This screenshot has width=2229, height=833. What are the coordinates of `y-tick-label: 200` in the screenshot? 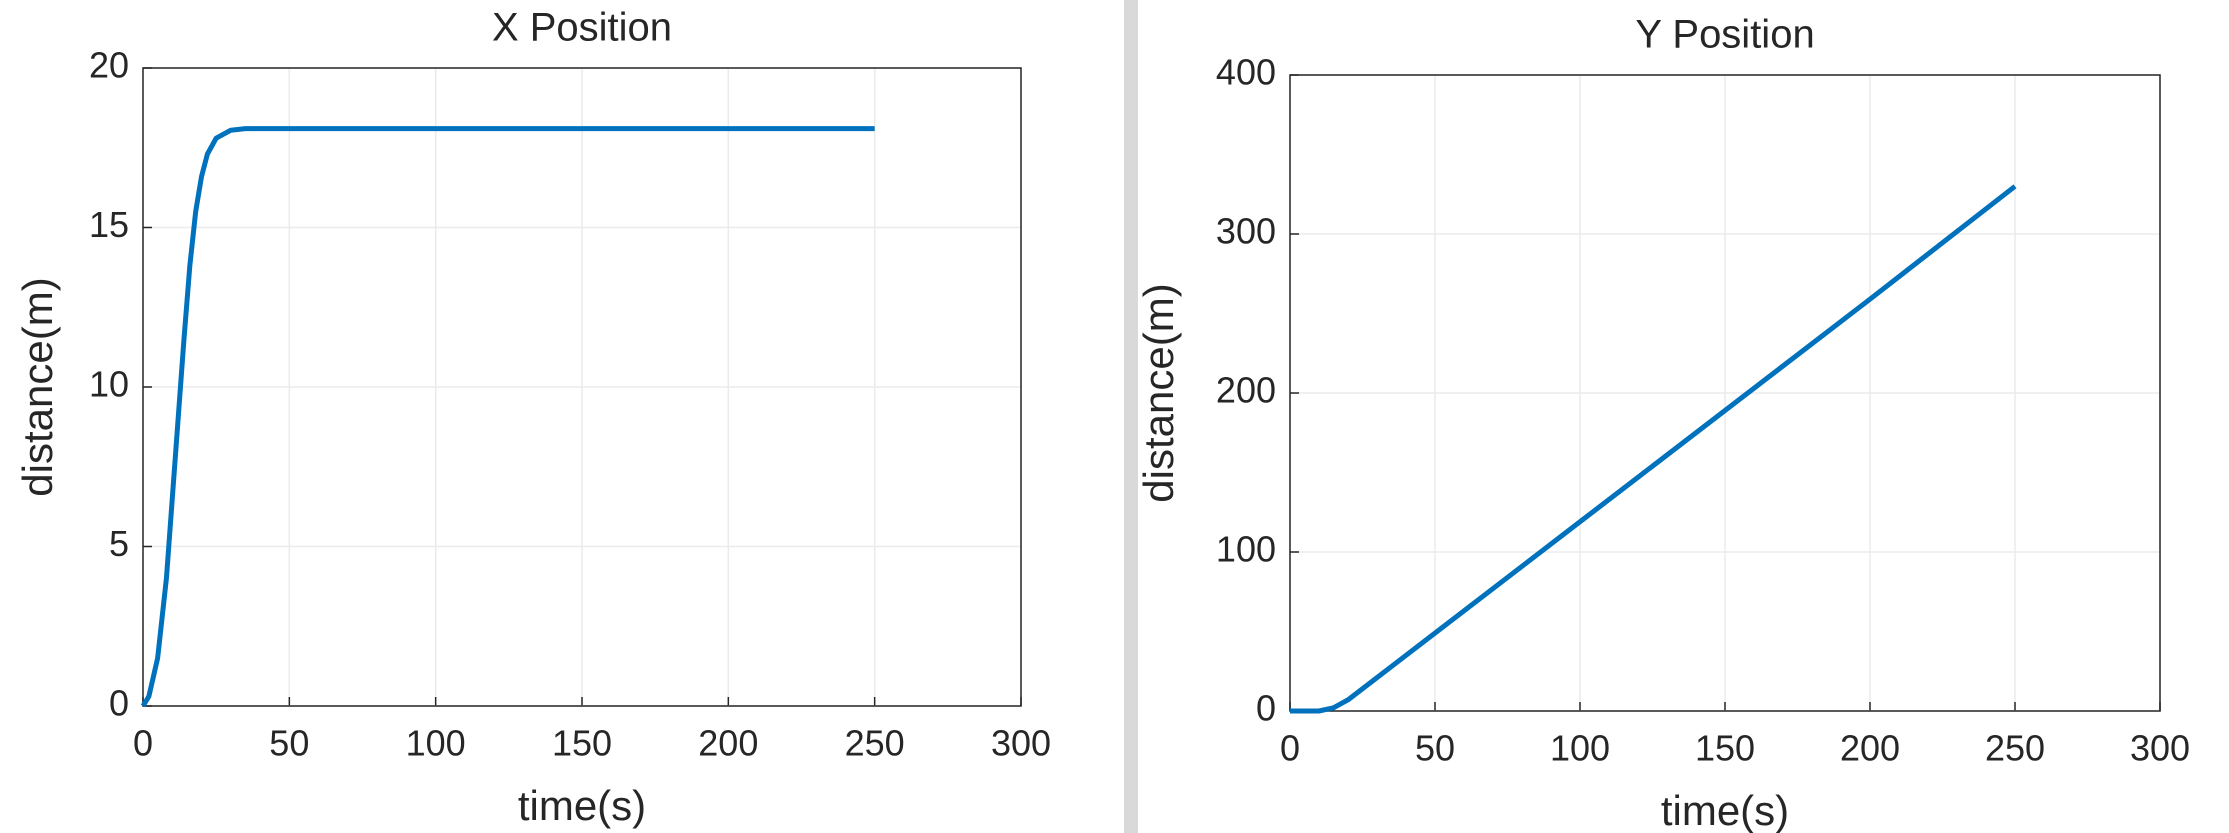 It's located at (1246, 390).